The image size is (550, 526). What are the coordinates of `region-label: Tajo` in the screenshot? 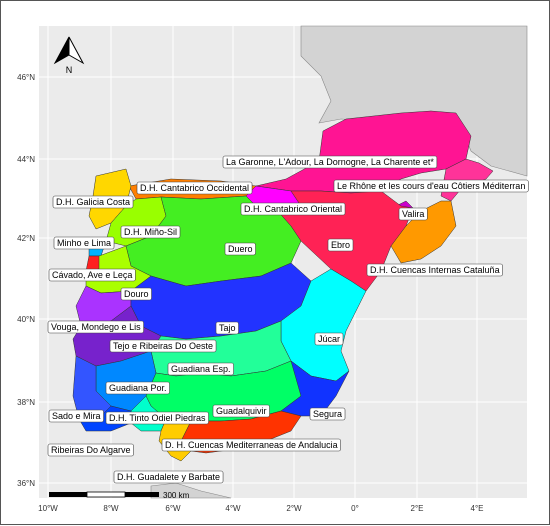 It's located at (227, 328).